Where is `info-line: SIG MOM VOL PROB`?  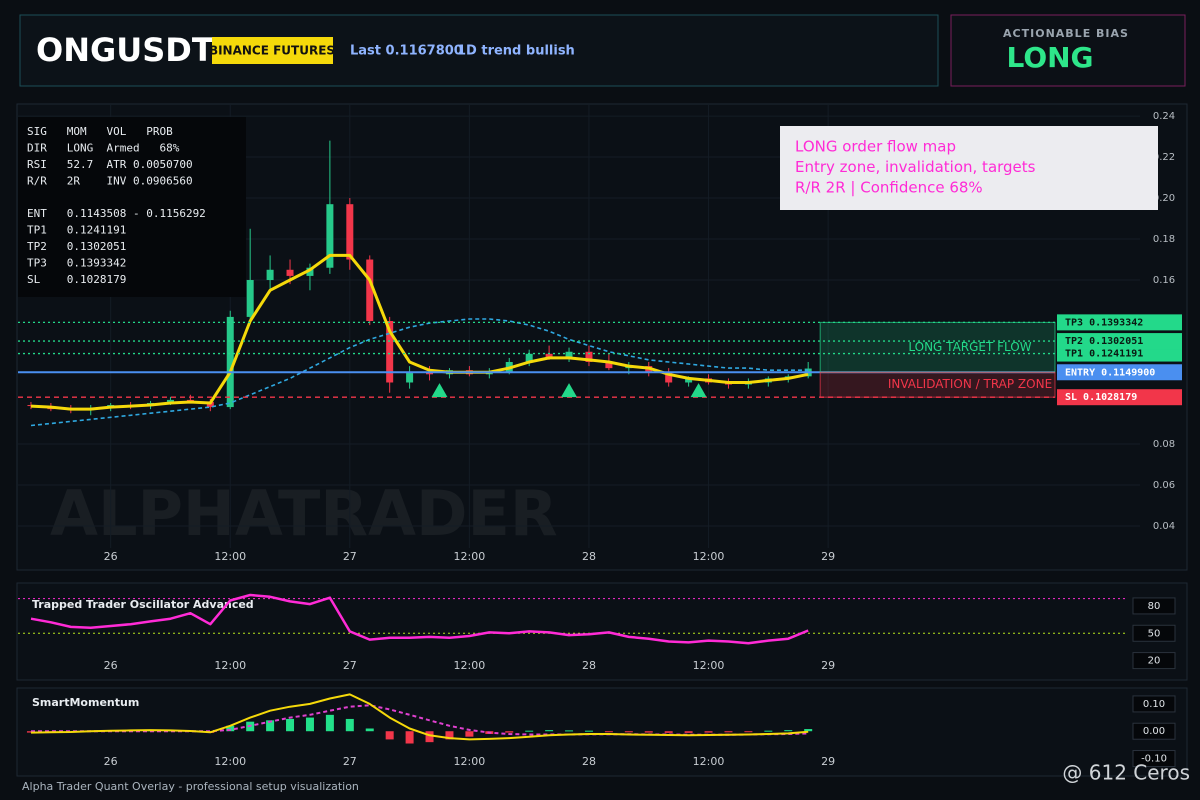 info-line: SIG MOM VOL PROB is located at coordinates (100, 131).